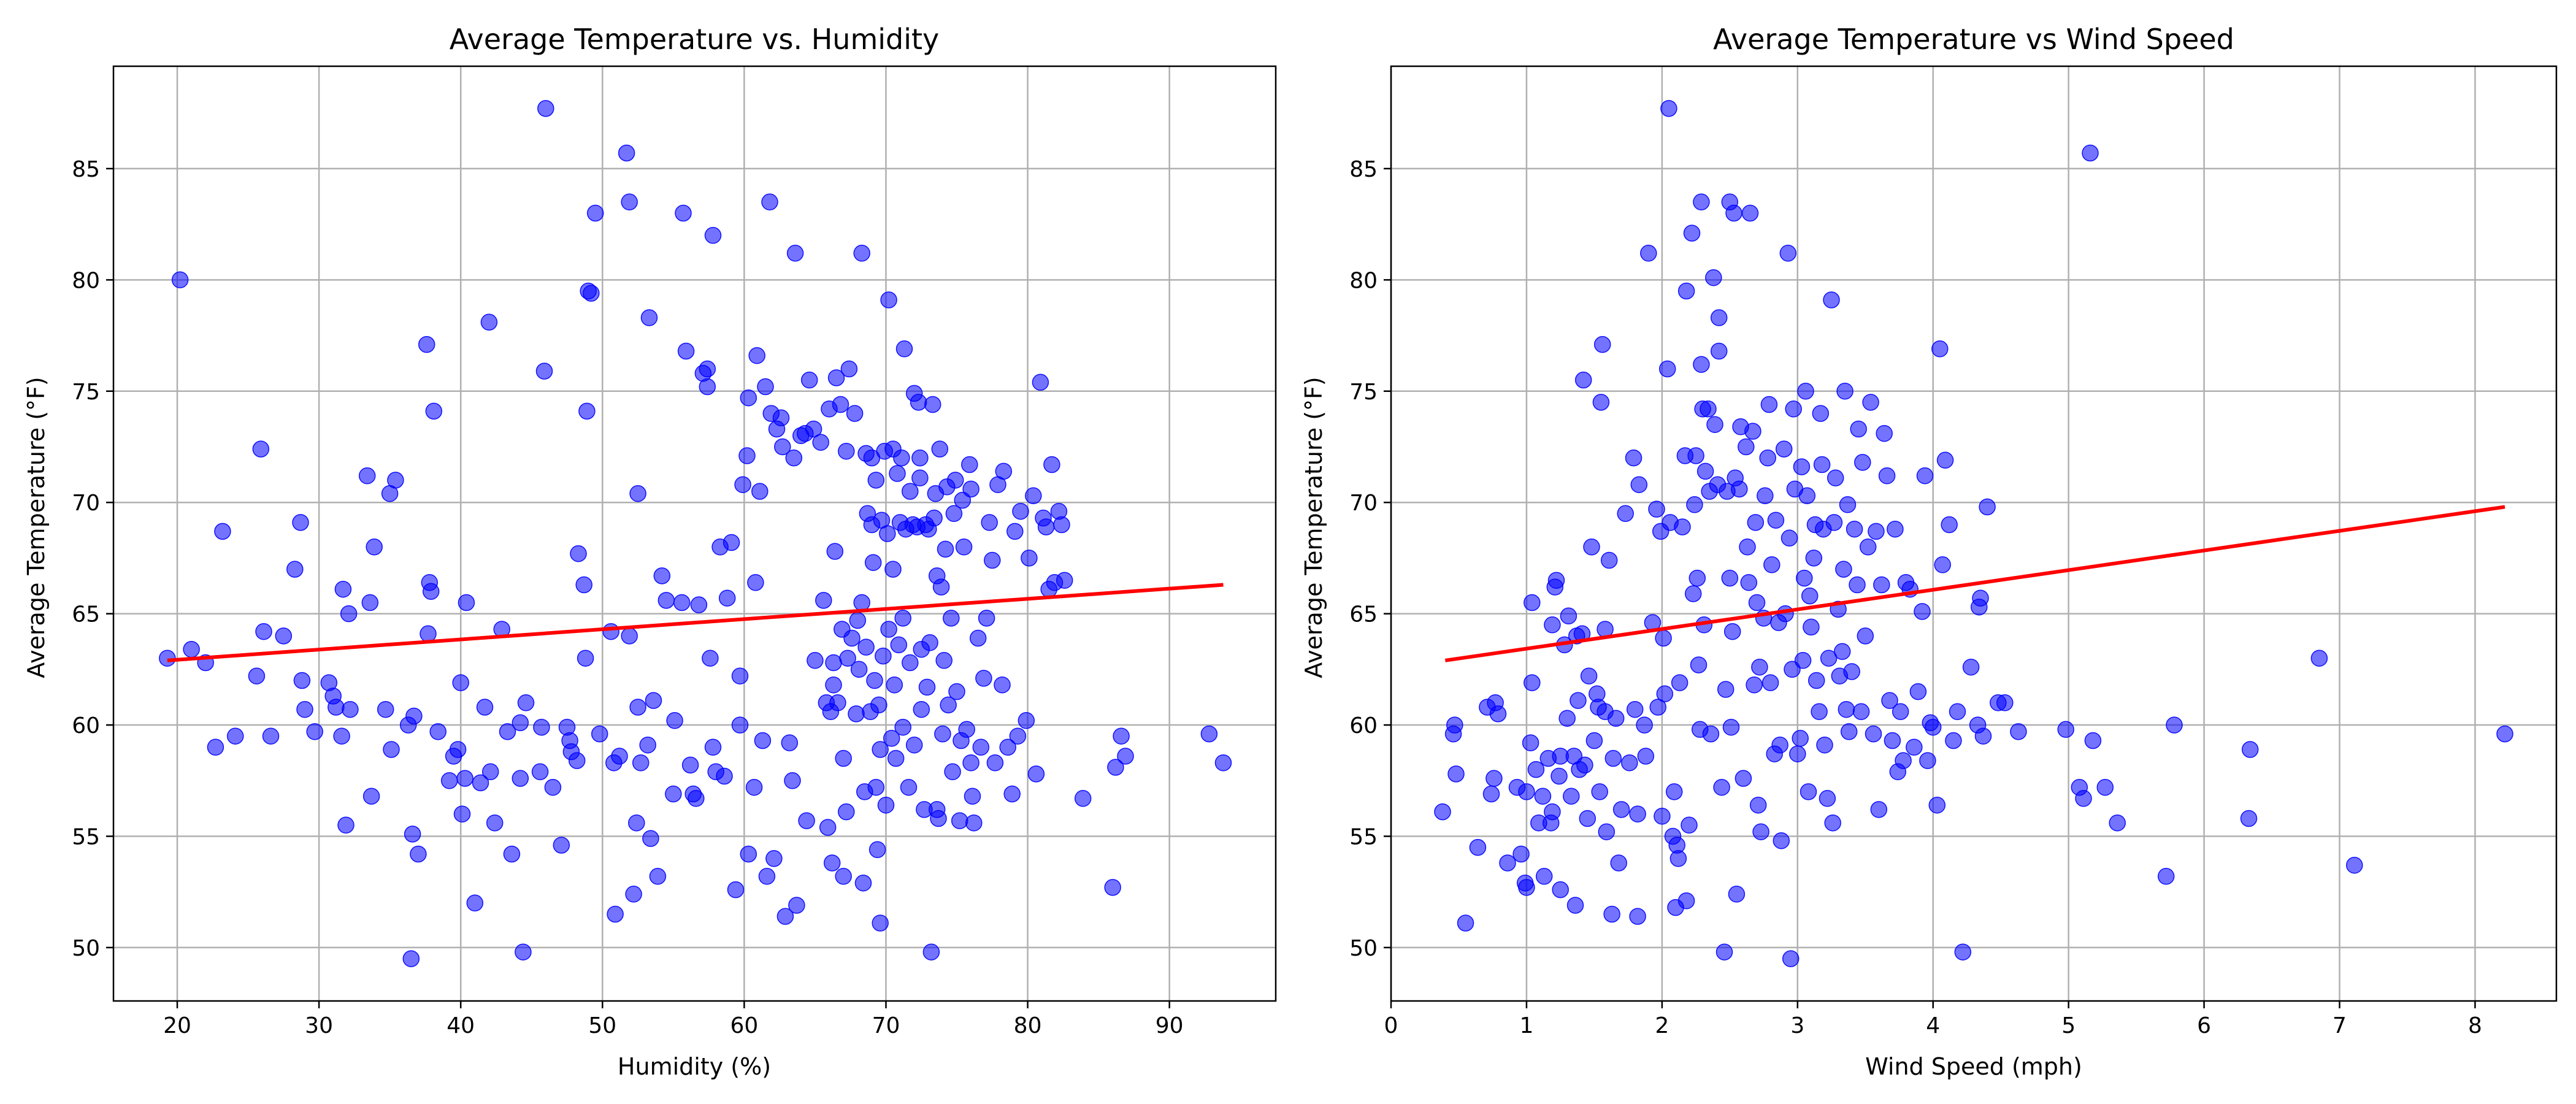  Describe the element at coordinates (2475, 1025) in the screenshot. I see `x-tick-label: 8` at that location.